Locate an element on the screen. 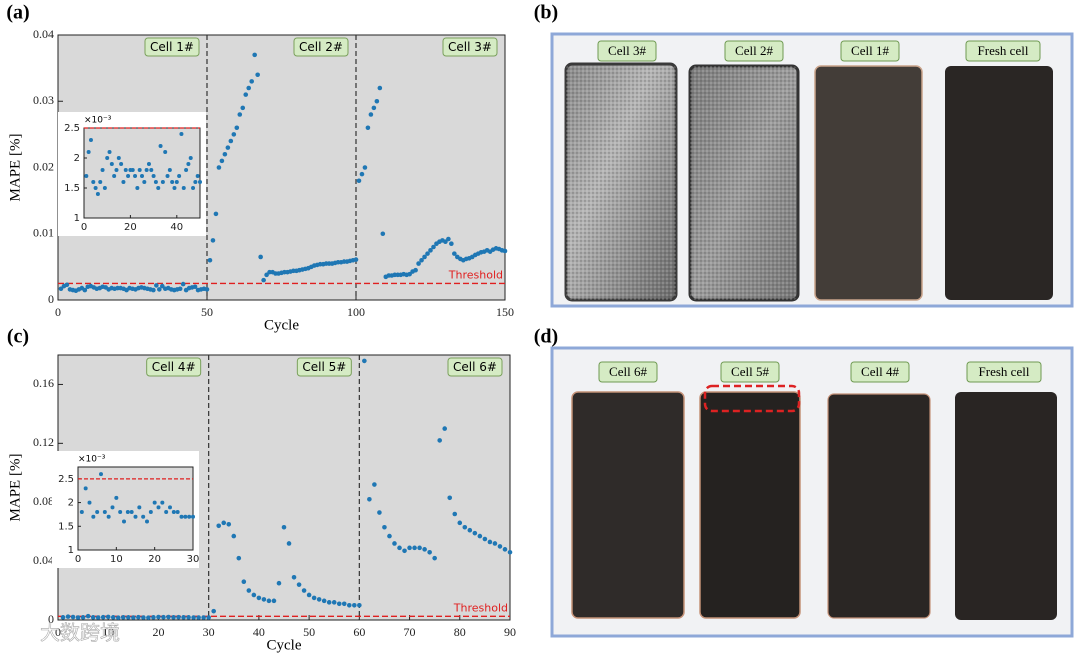  panel-label: (a) is located at coordinates (17, 13).